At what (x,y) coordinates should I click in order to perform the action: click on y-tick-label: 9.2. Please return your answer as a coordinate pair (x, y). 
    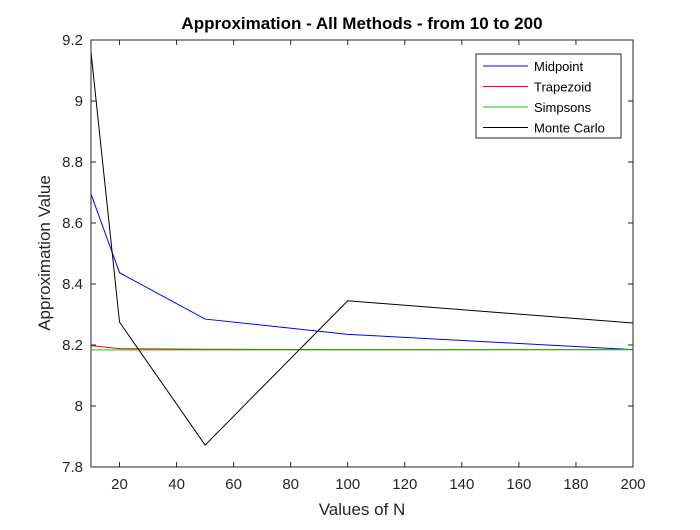
    Looking at the image, I should click on (72, 40).